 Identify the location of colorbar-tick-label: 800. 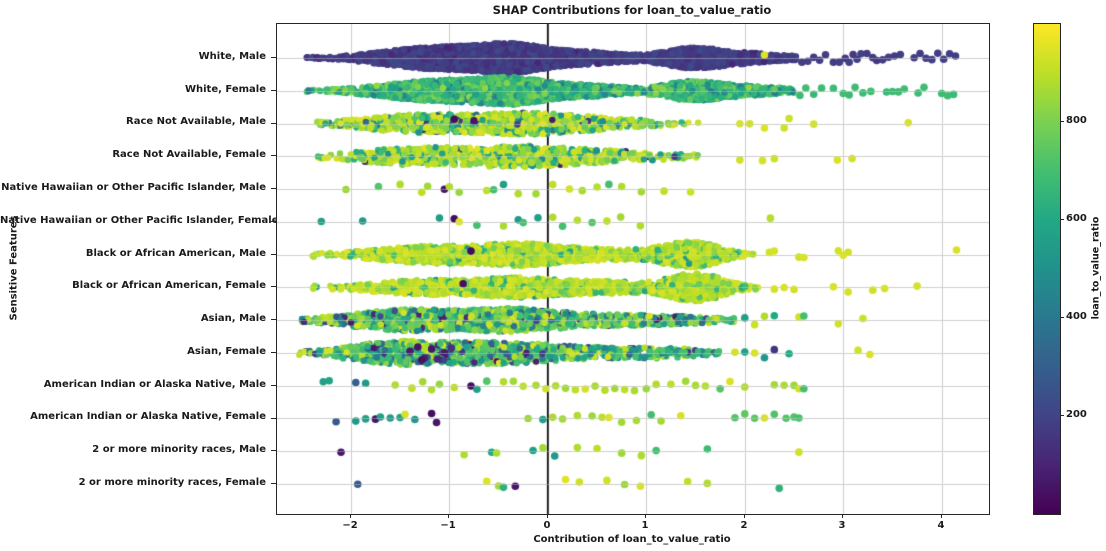
(1076, 120).